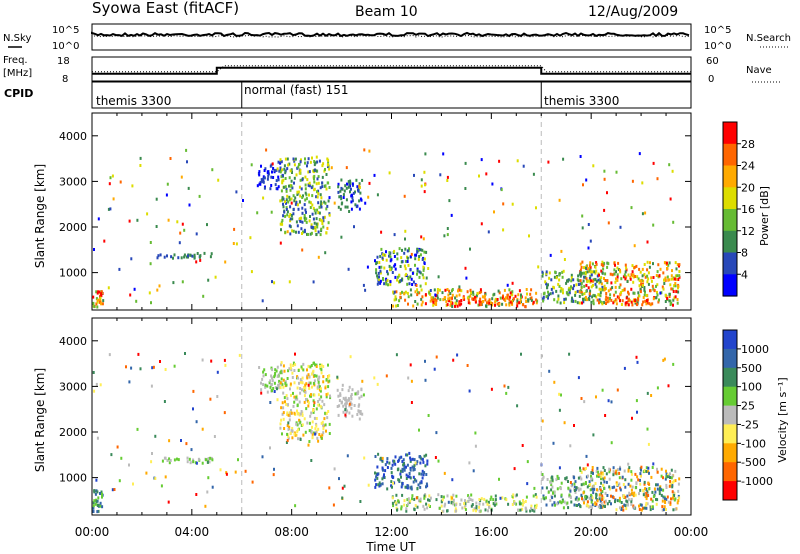 The height and width of the screenshot is (554, 800). I want to click on cpid-segment-1: themis 3300, so click(133, 101).